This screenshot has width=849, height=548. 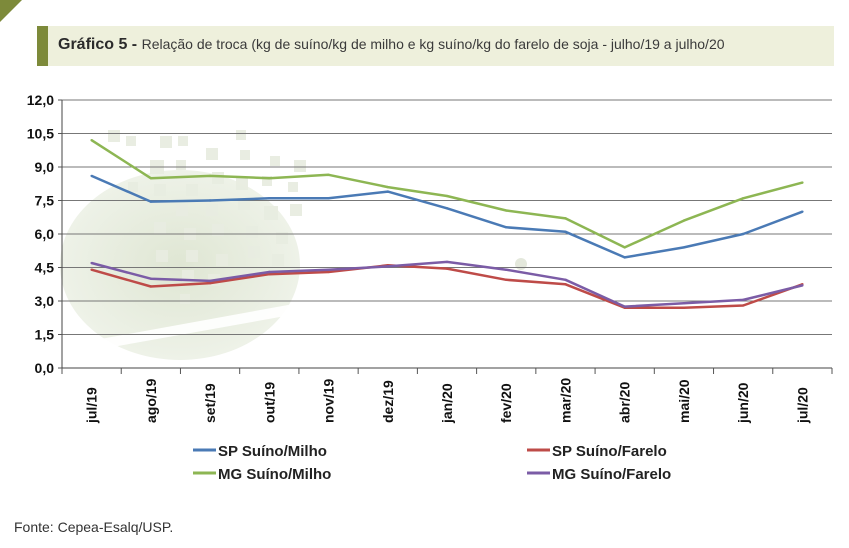 What do you see at coordinates (151, 400) in the screenshot?
I see `x-tick-label: ago/19` at bounding box center [151, 400].